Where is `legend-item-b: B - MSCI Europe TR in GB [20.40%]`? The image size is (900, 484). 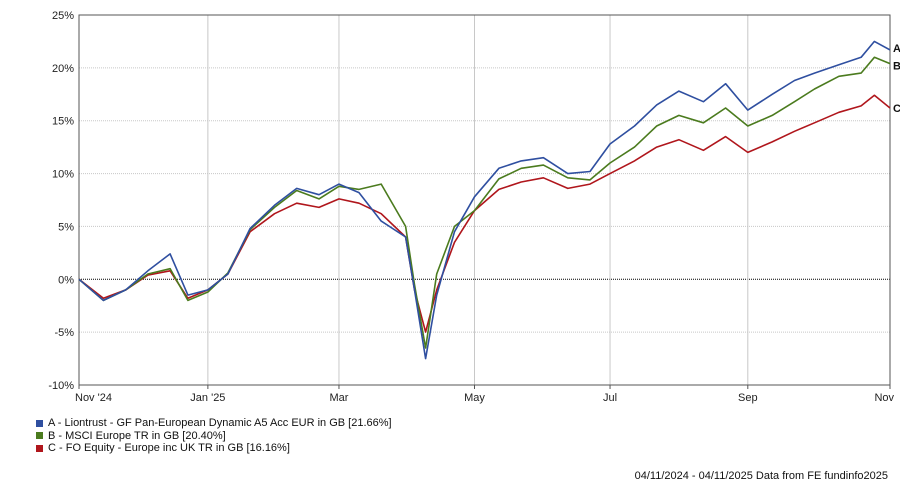
legend-item-b: B - MSCI Europe TR in GB [20.40%] is located at coordinates (214, 436).